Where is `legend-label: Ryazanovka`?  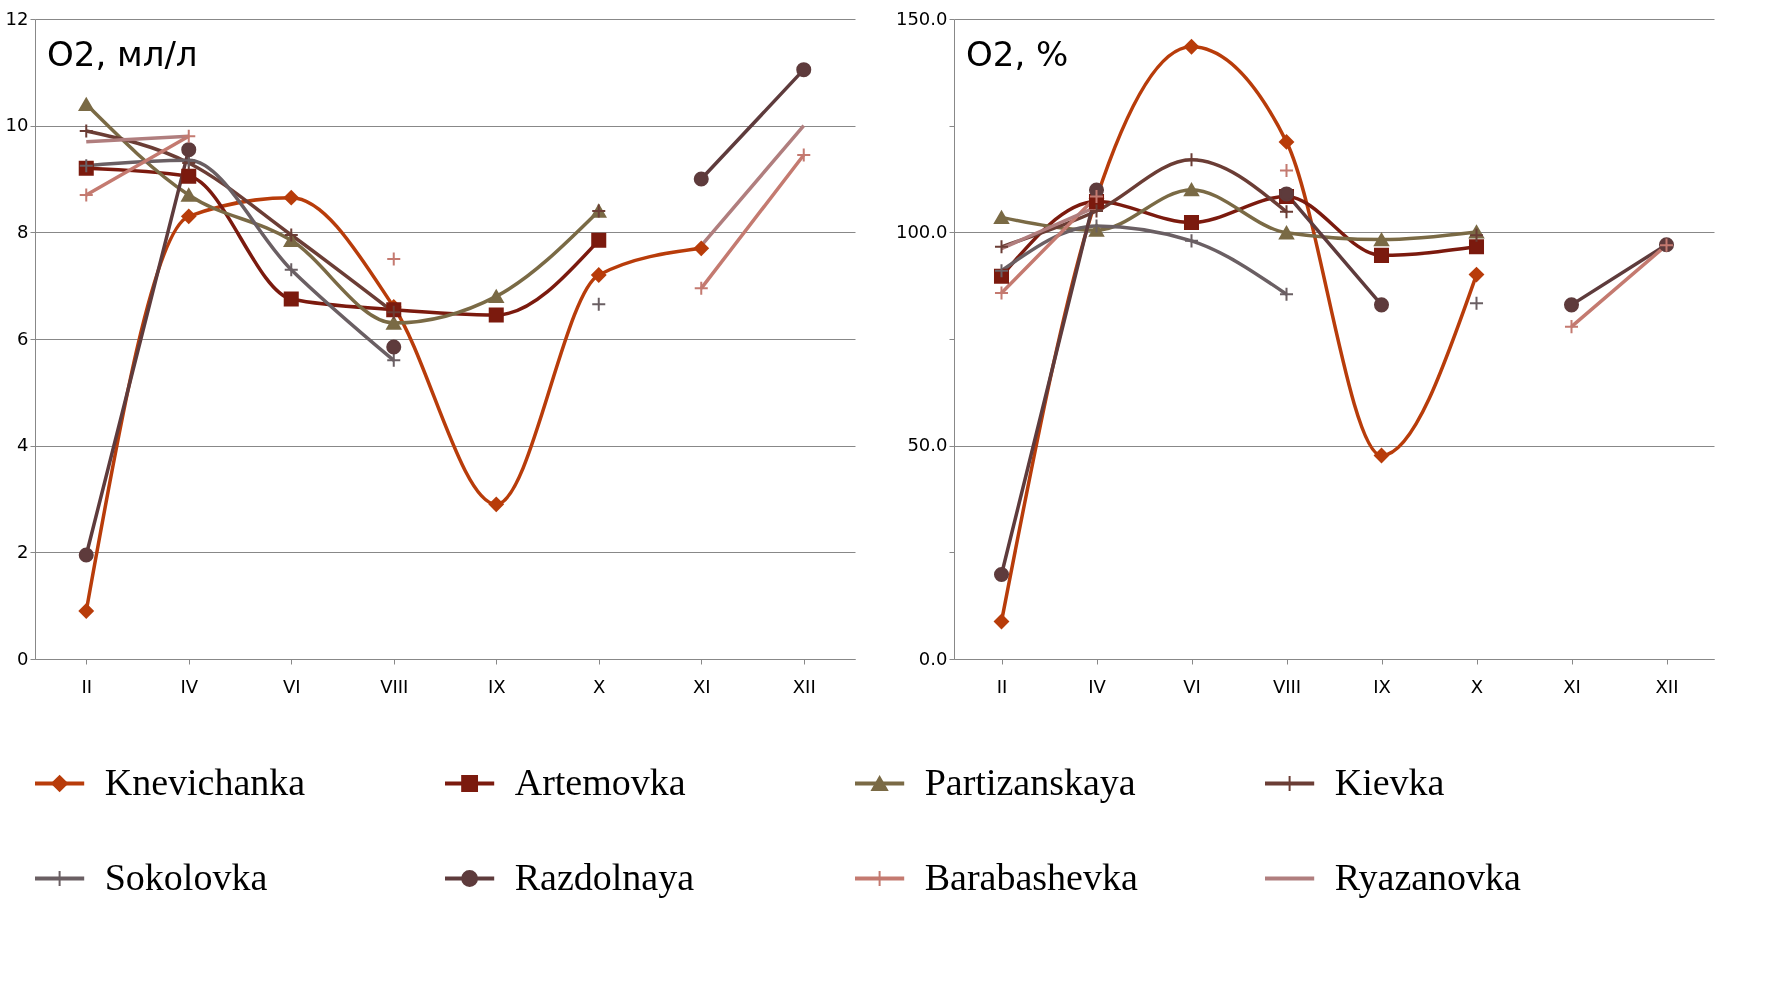 legend-label: Ryazanovka is located at coordinates (1428, 876).